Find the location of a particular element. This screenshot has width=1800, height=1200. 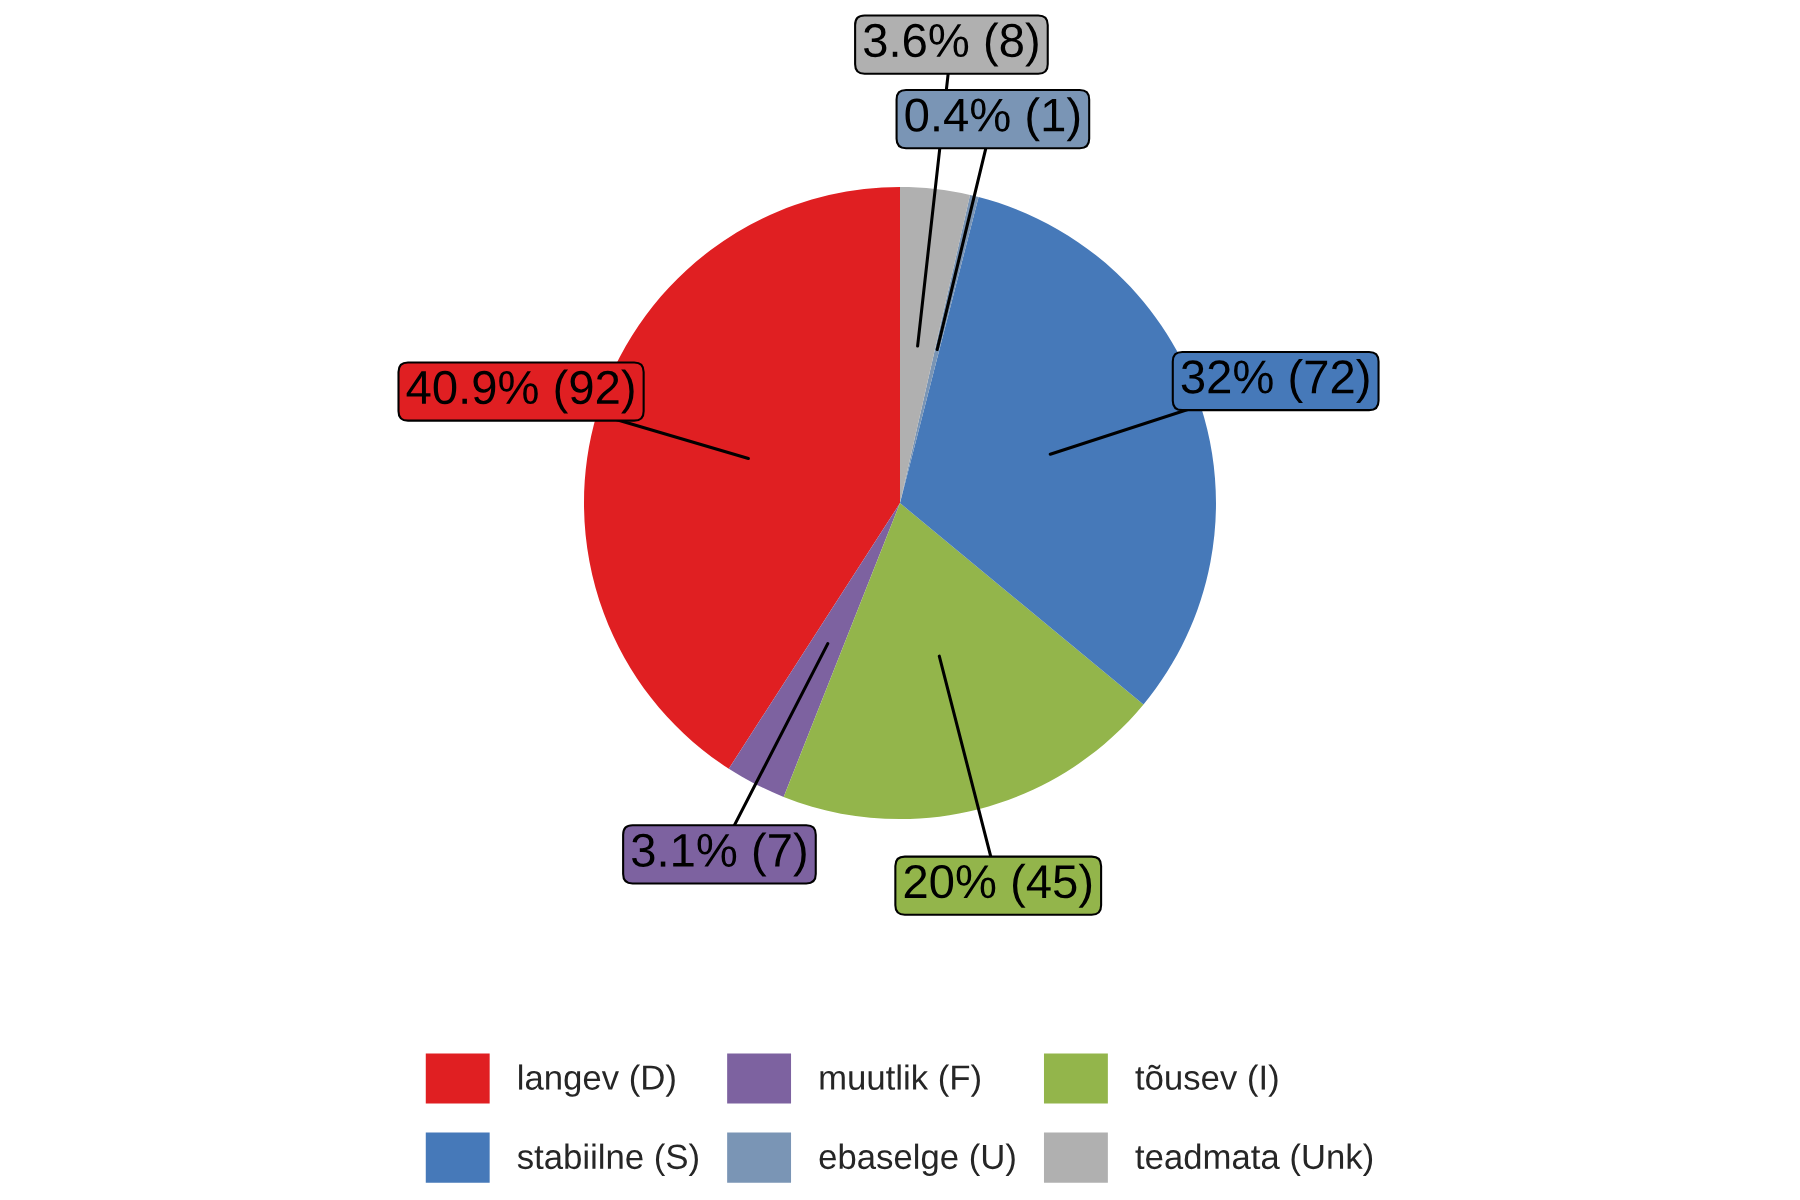

data-label: 20% (45) is located at coordinates (998, 885).